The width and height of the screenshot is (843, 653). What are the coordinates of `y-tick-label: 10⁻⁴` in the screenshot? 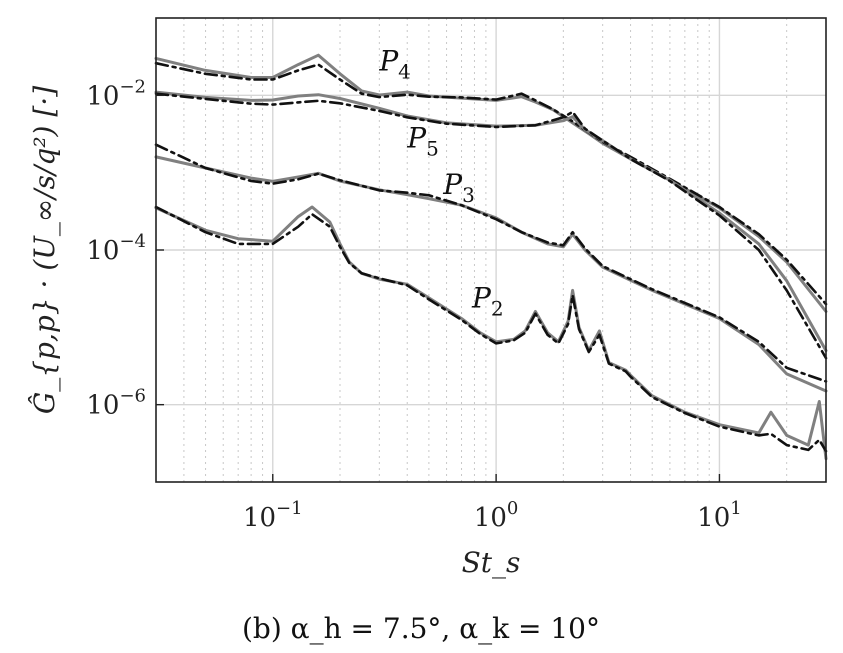 It's located at (116, 248).